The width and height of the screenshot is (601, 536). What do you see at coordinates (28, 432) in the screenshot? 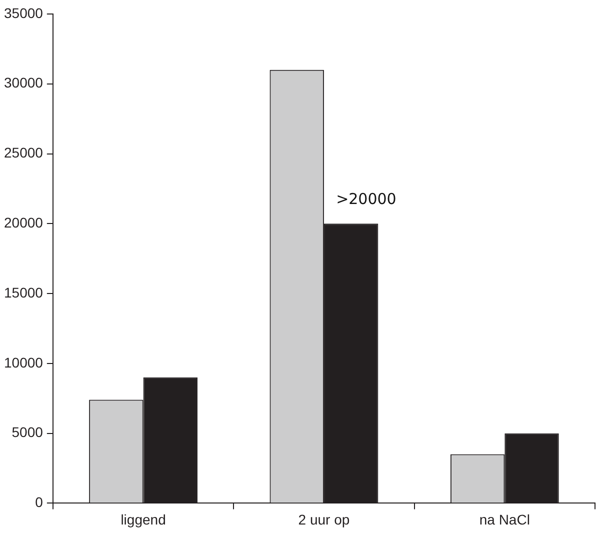
I see `y-tick-label: 5000` at bounding box center [28, 432].